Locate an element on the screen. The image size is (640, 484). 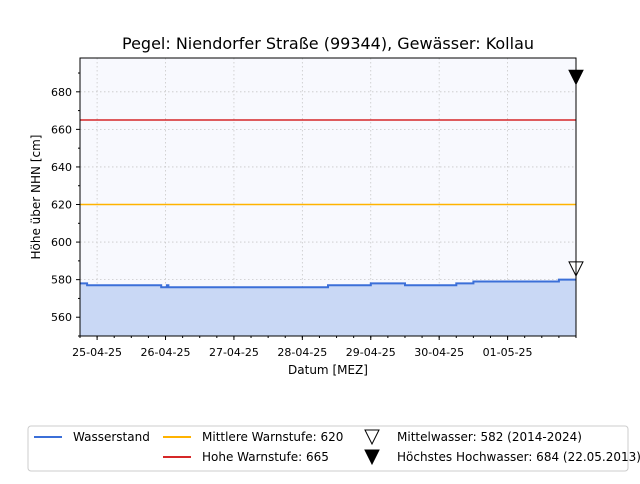
legend-hochwasser: Höchstes Hochwasser: 684 (22.05.2013) is located at coordinates (502, 457).